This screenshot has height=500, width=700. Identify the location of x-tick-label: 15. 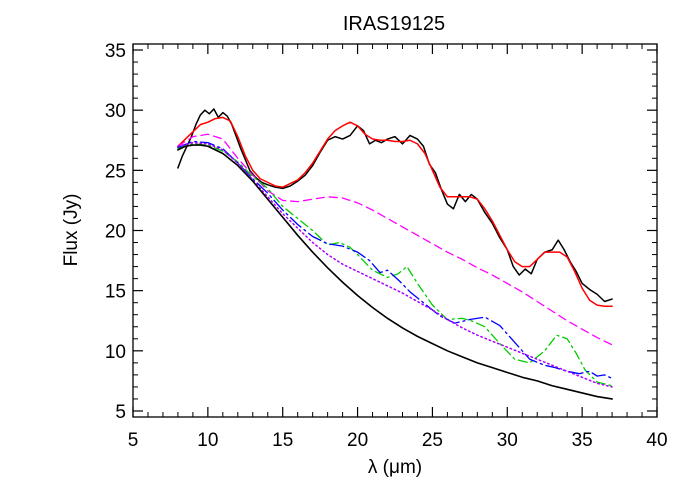
(282, 440).